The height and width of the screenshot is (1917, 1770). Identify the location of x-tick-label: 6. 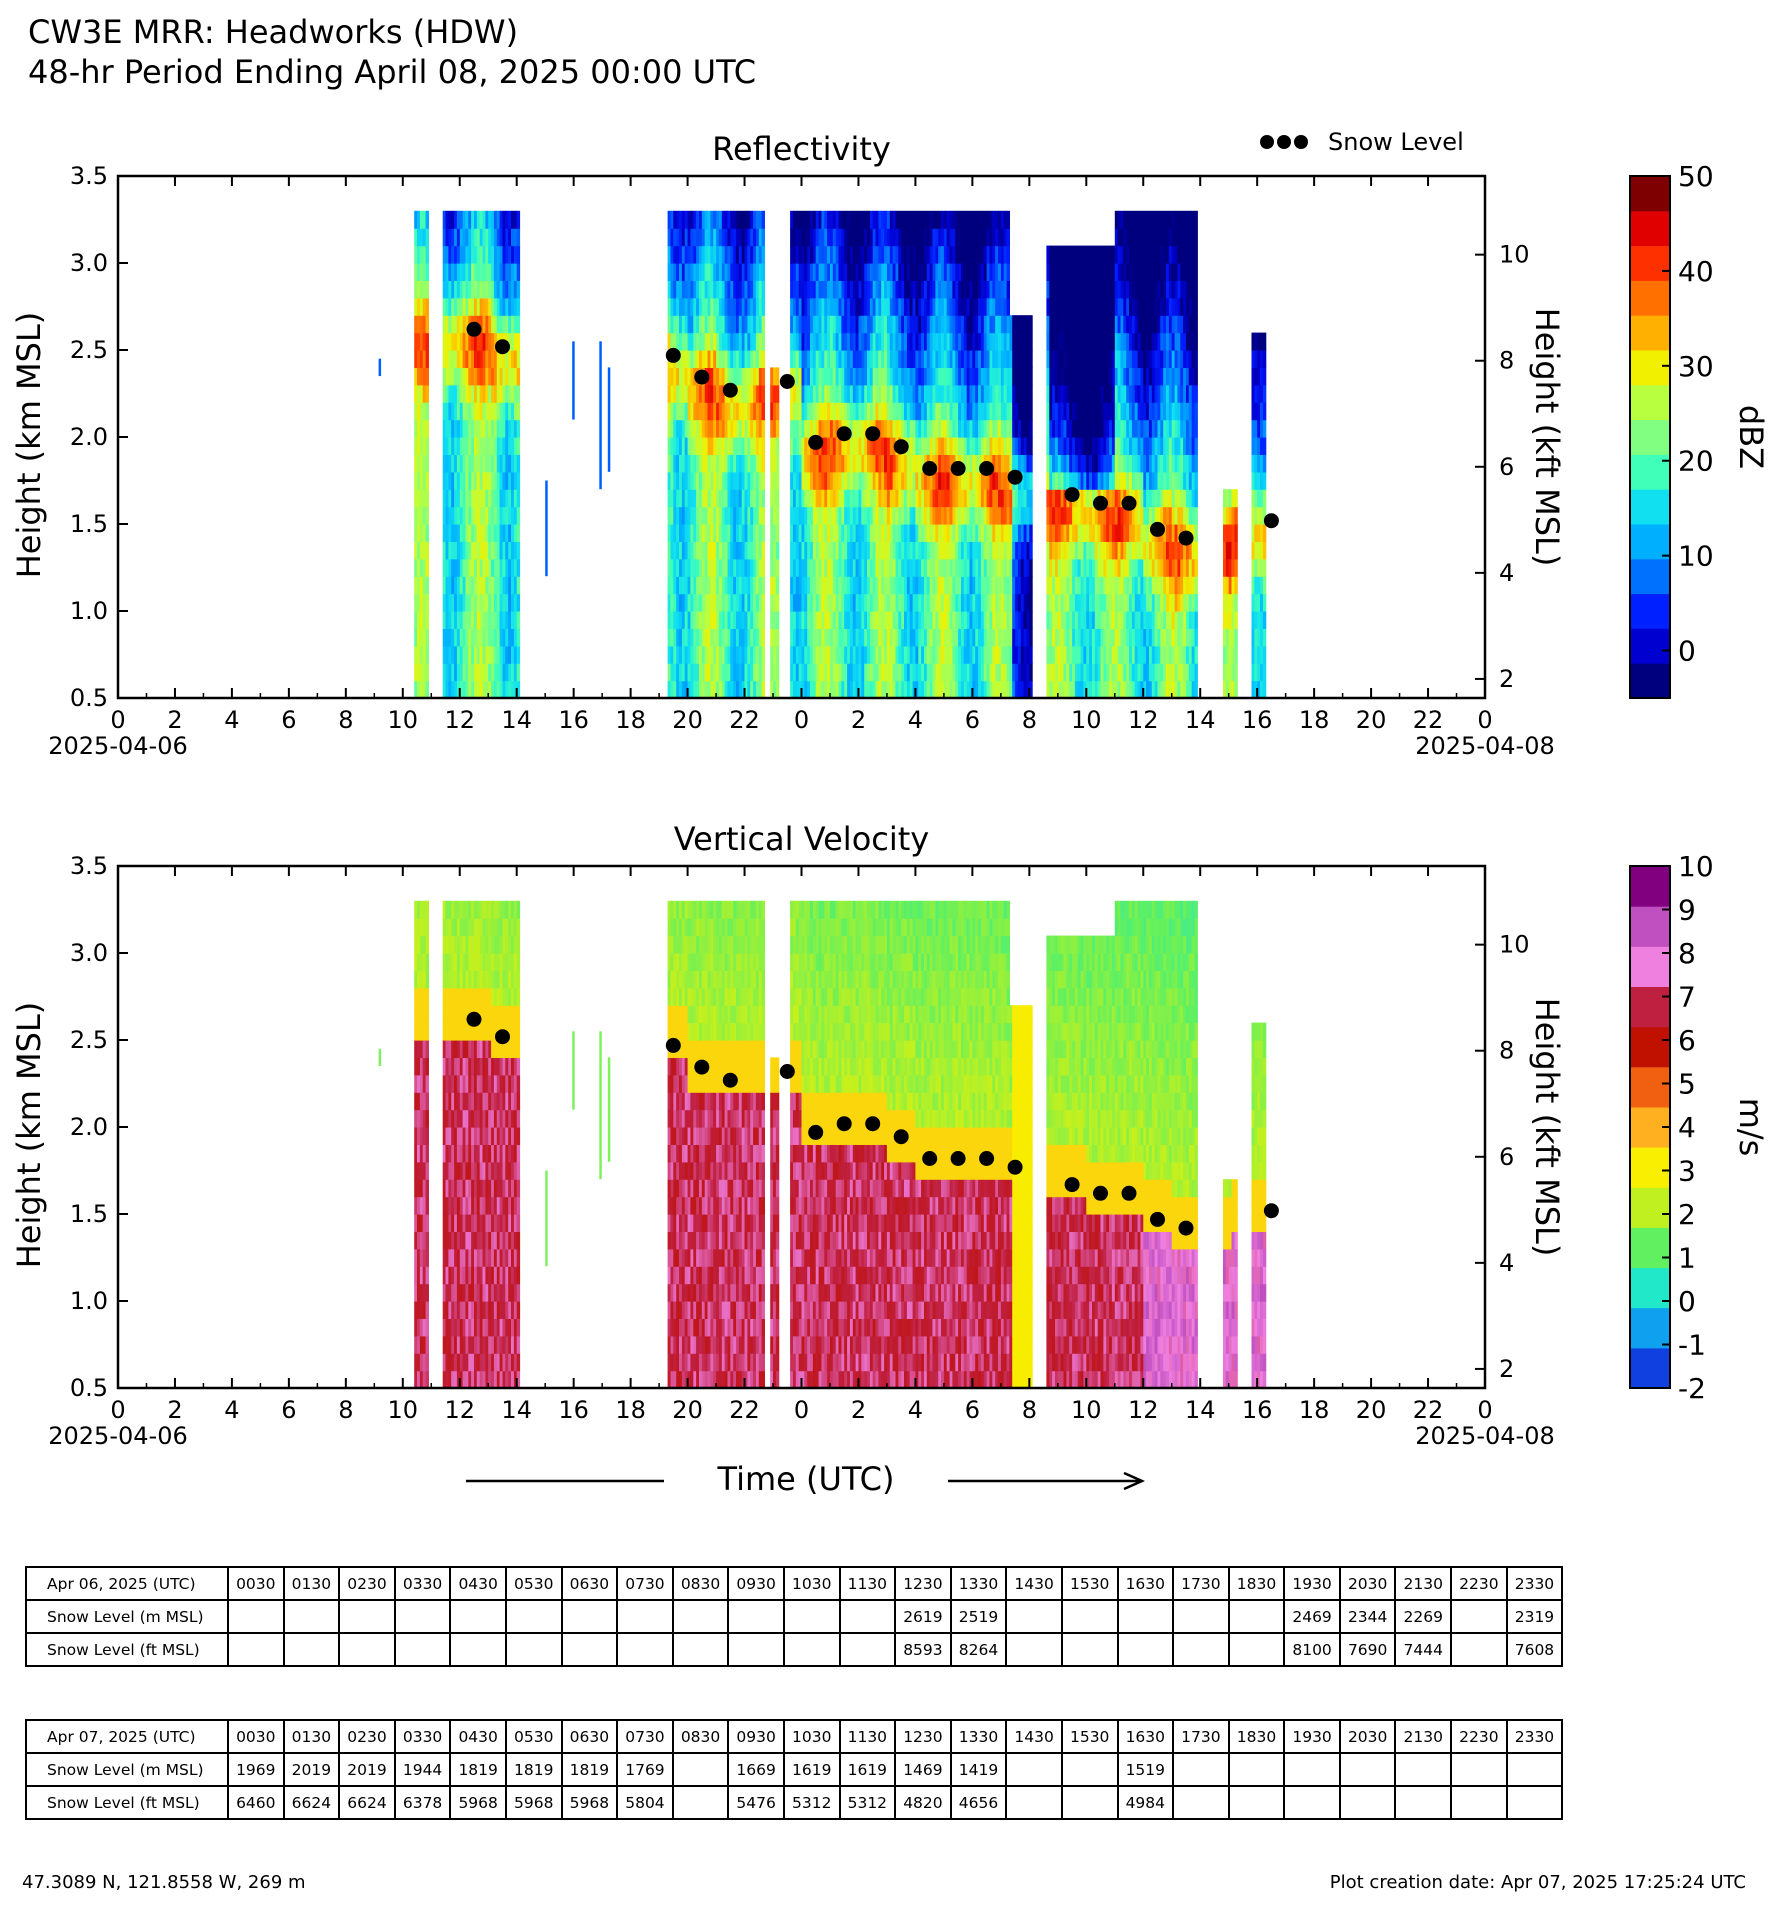
(972, 1410).